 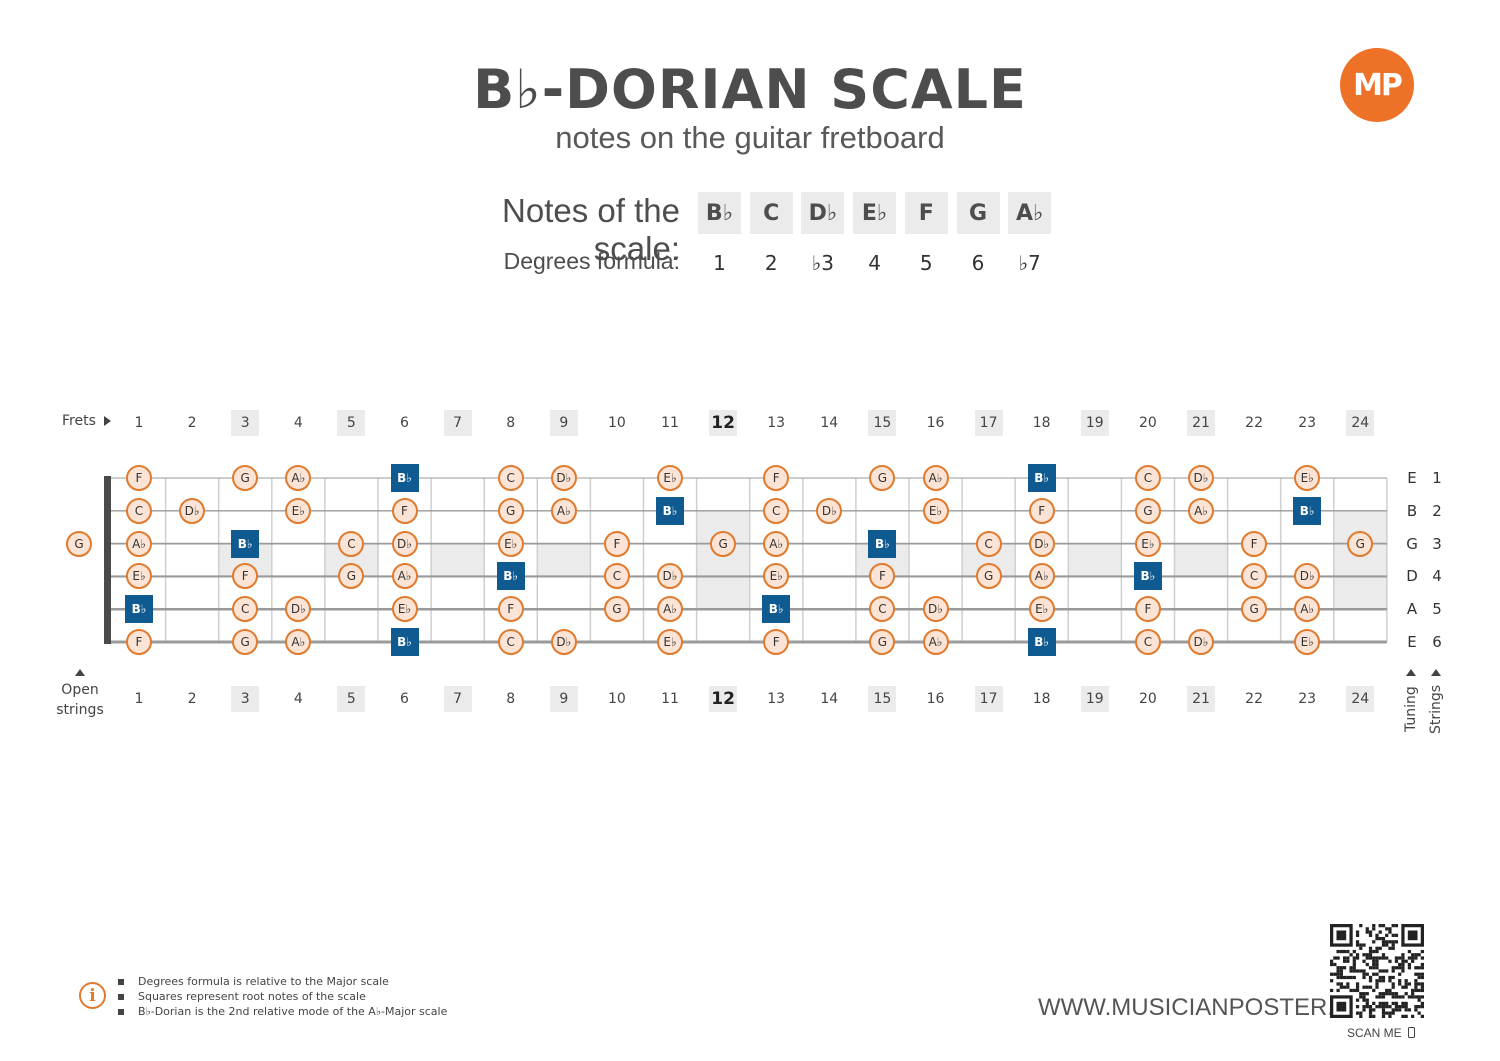 I want to click on qr-code-icon, so click(x=1377, y=971).